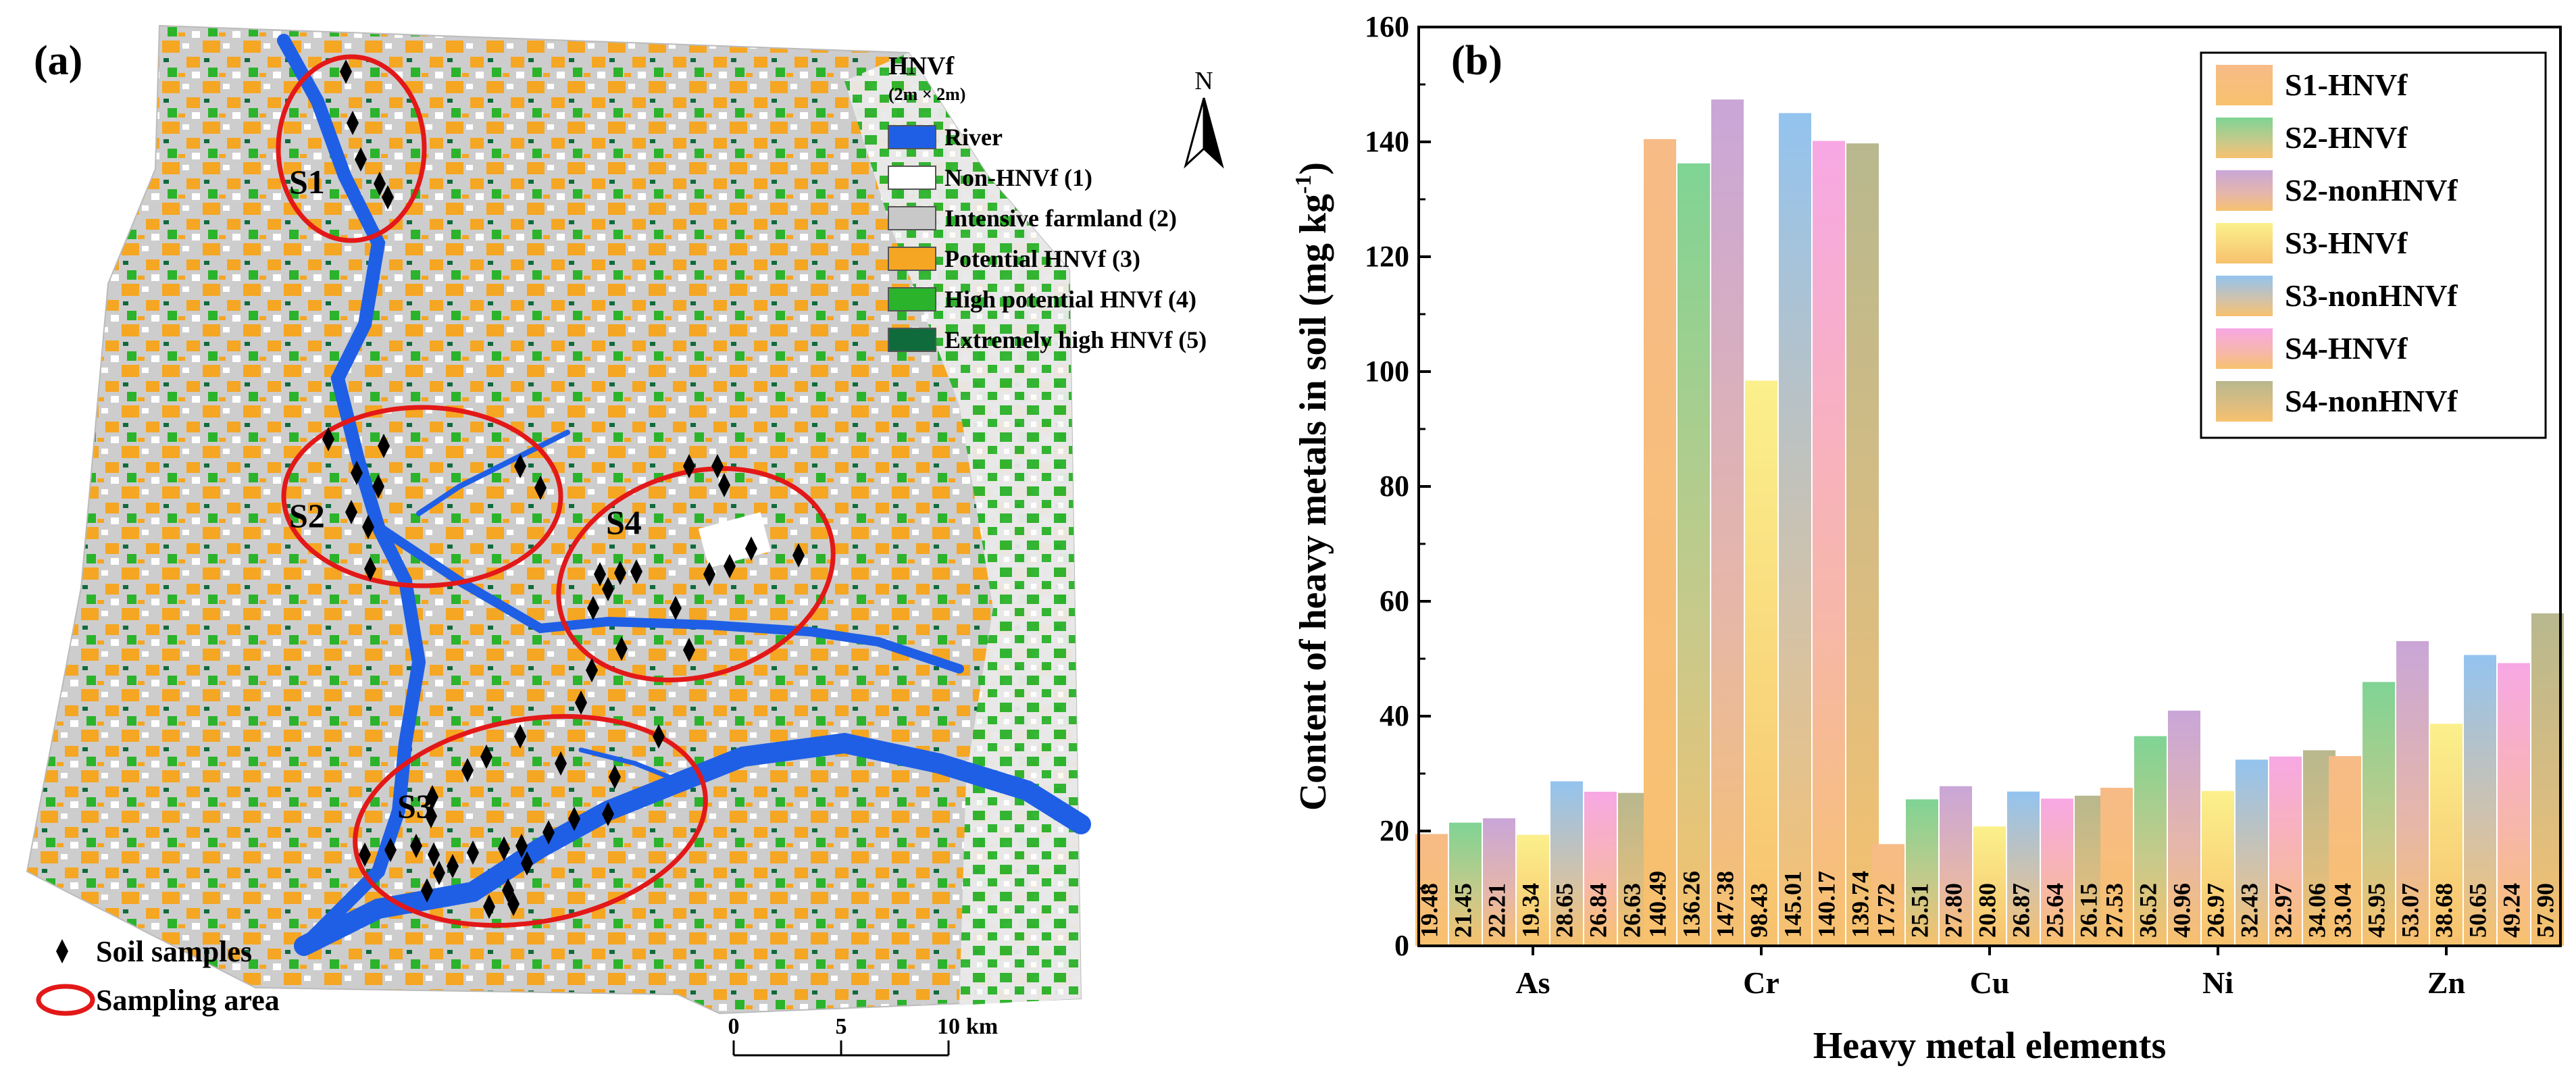  What do you see at coordinates (2249, 910) in the screenshot?
I see `bar-value-label: 32.43` at bounding box center [2249, 910].